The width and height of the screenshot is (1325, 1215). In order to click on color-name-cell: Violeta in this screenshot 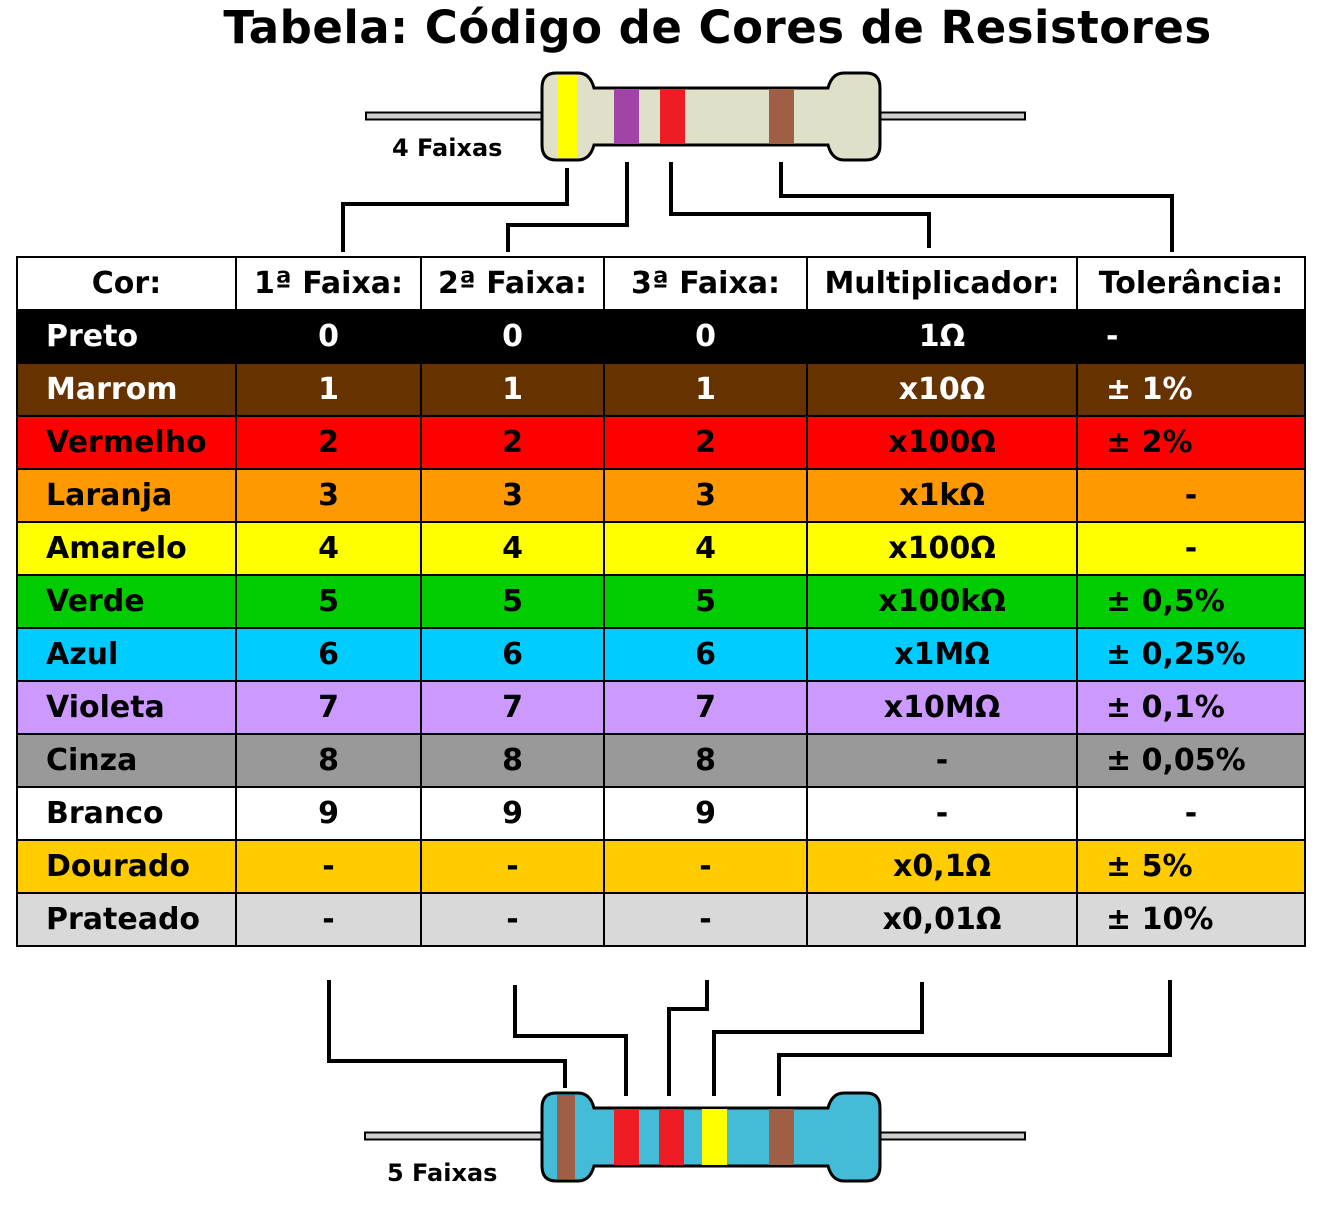, I will do `click(126, 707)`.